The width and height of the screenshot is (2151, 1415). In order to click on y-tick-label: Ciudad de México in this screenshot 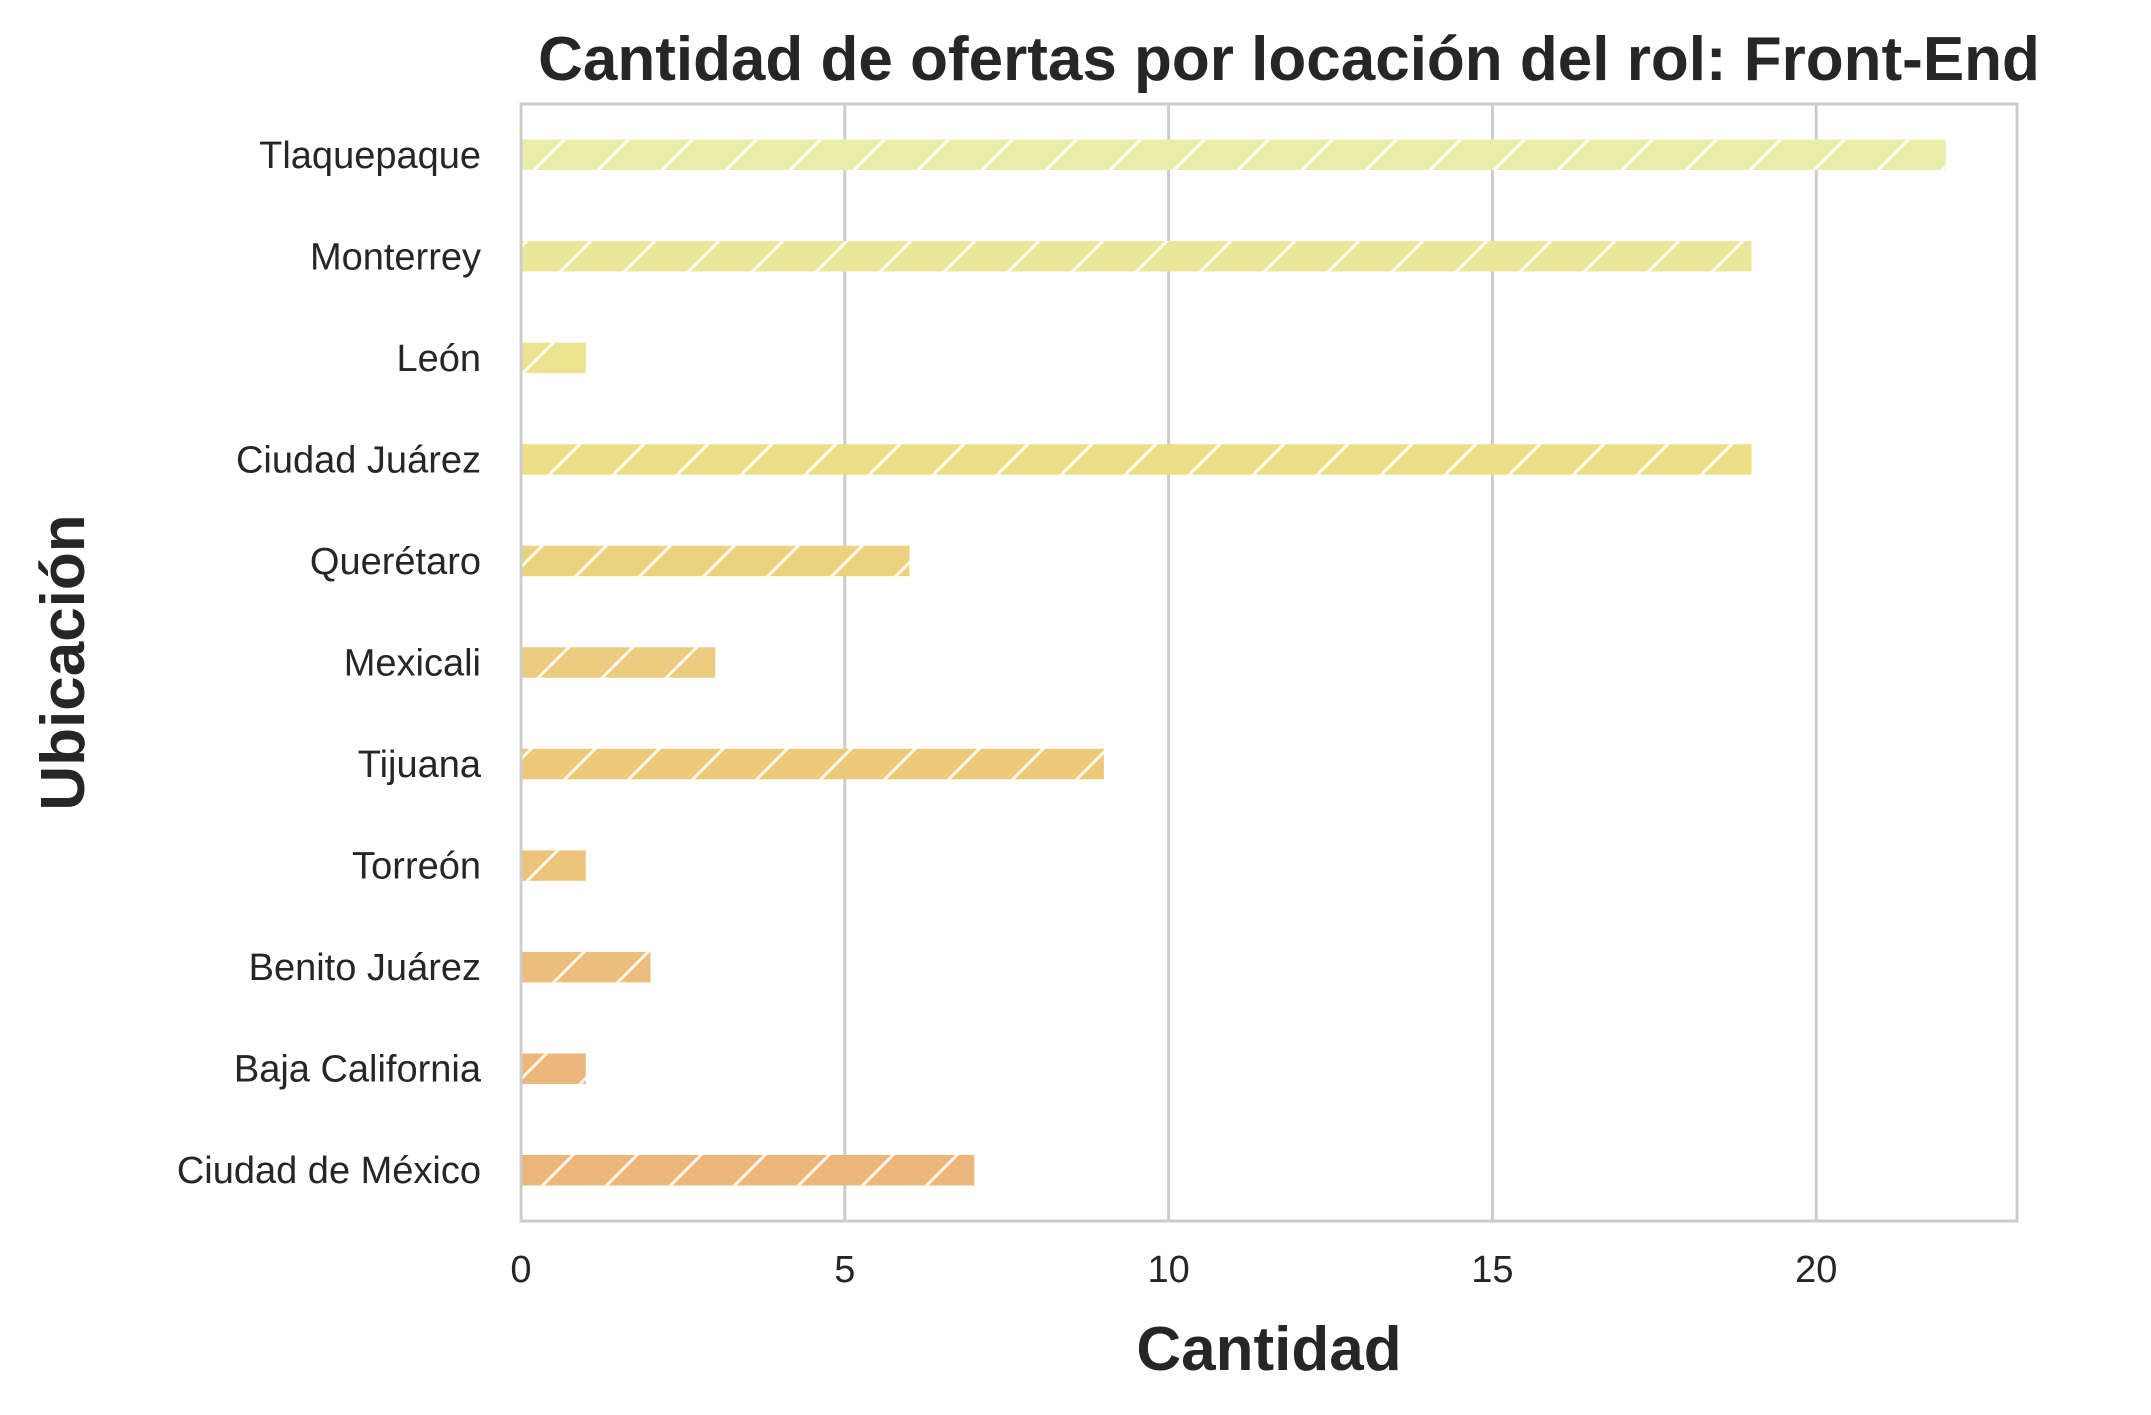, I will do `click(329, 1171)`.